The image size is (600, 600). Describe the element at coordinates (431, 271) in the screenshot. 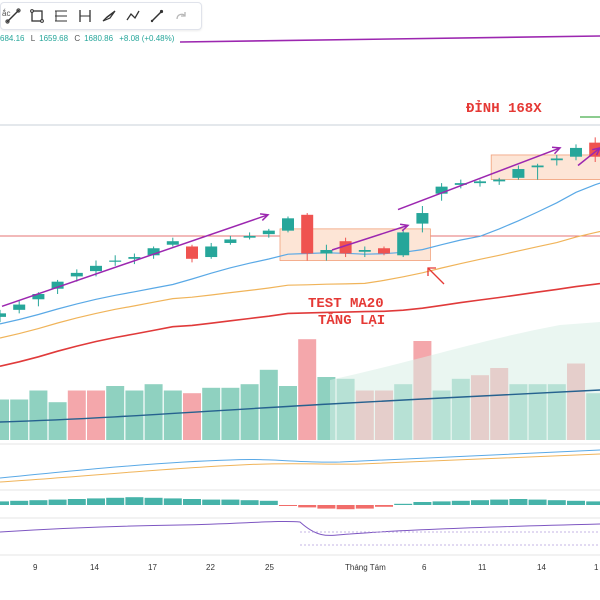

I see `pointer-head` at that location.